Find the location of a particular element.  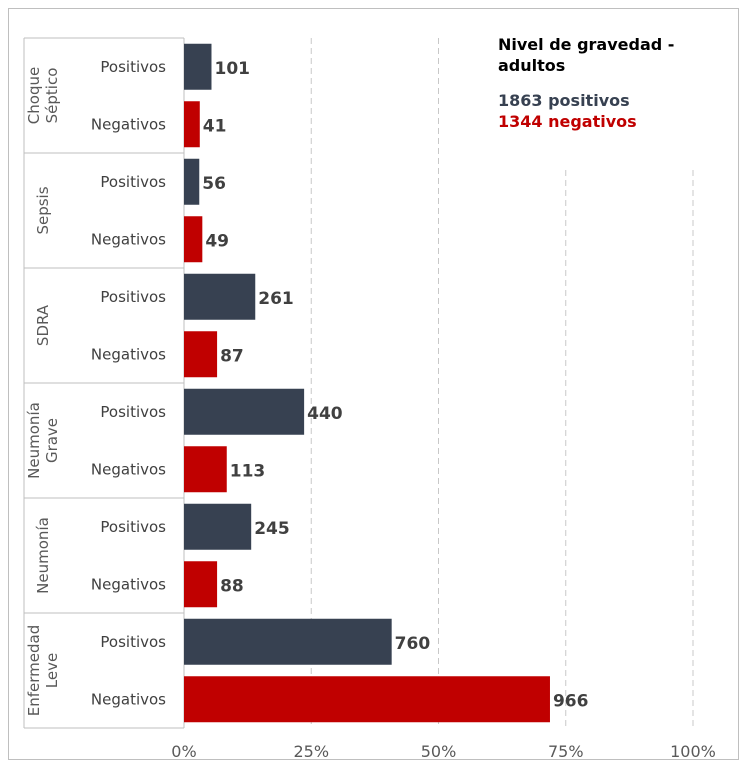

category-label-line: Grave is located at coordinates (52, 440).